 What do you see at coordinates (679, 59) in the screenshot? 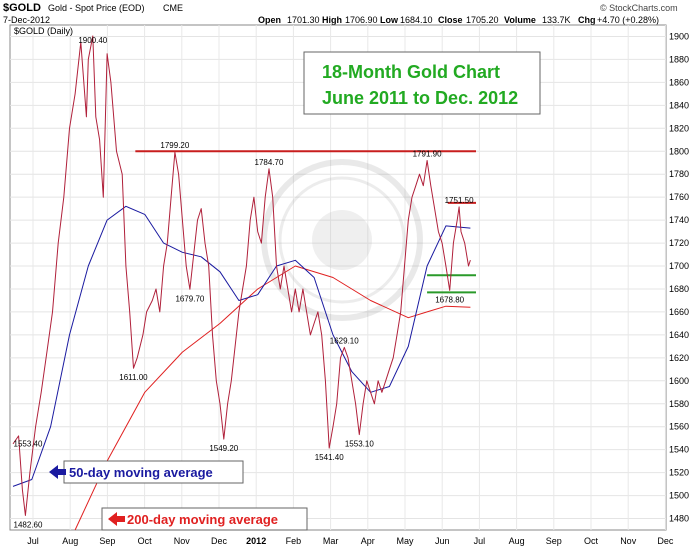
I see `y-tick-label: 1880` at bounding box center [679, 59].